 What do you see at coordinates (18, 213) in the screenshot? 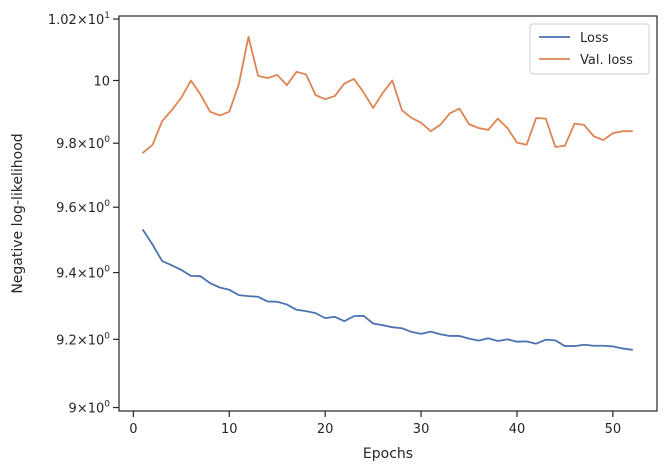
I see `y-axis-label: Negative log-likelihood` at bounding box center [18, 213].